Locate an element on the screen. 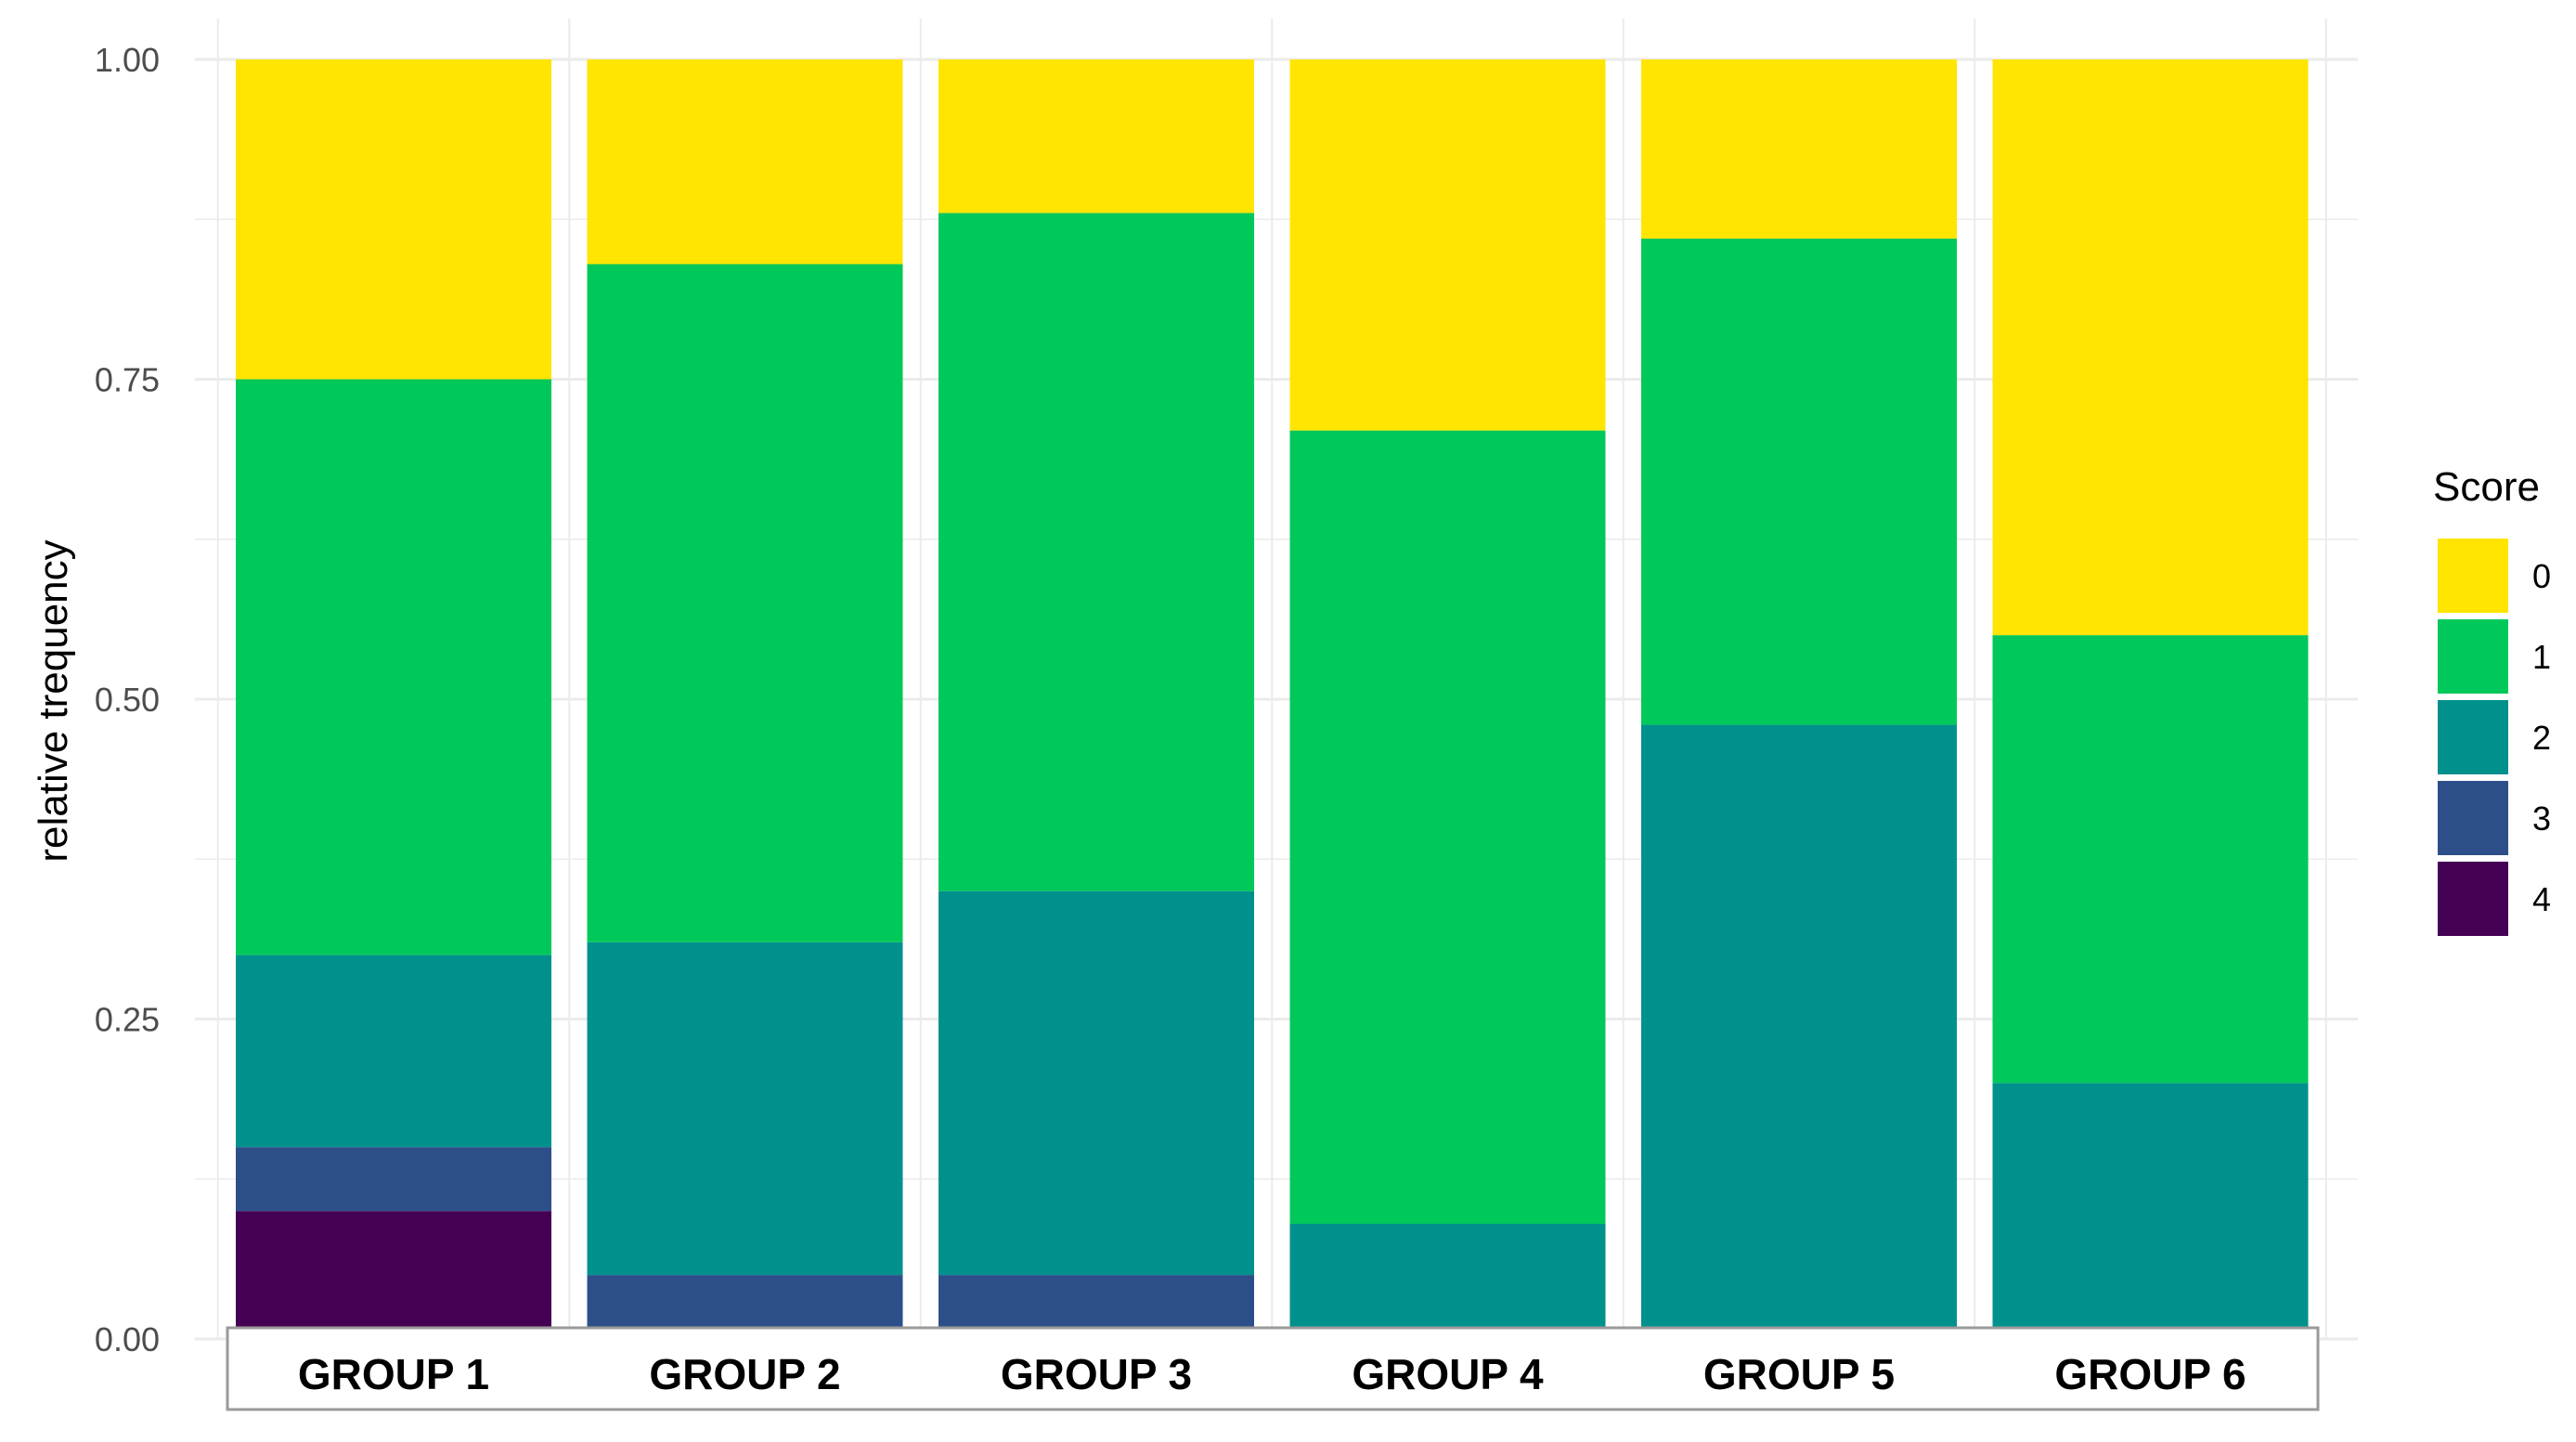 The width and height of the screenshot is (2576, 1442). category-label: GROUP 4 is located at coordinates (1448, 1374).